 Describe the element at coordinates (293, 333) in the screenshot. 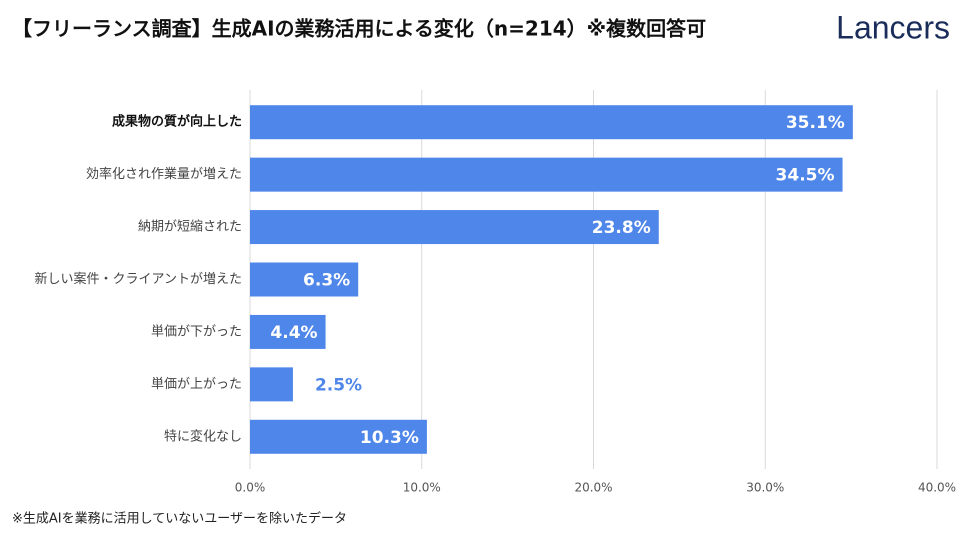

I see `value-label: 4.4%` at that location.